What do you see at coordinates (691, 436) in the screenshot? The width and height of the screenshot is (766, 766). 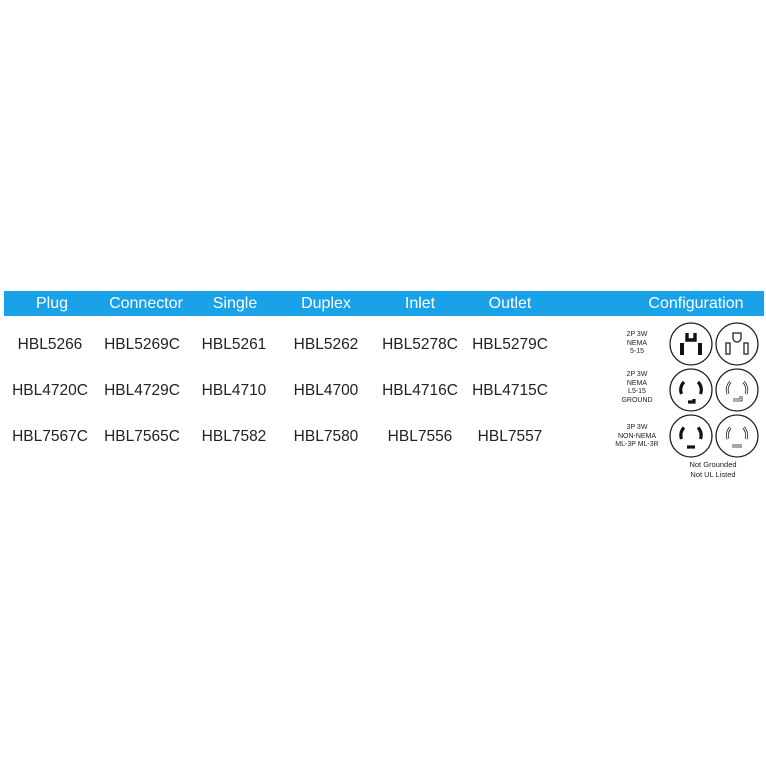 I see `ml-3p-plug-icon` at bounding box center [691, 436].